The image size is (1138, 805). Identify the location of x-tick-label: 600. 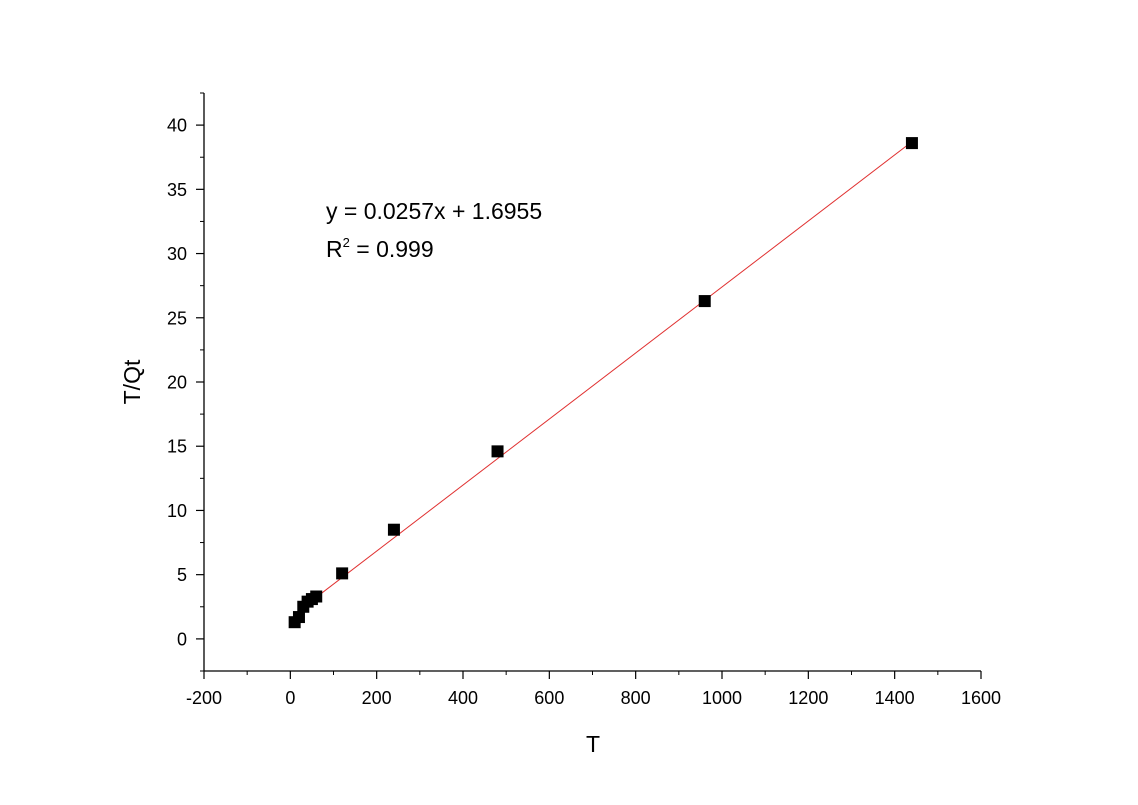
(549, 698).